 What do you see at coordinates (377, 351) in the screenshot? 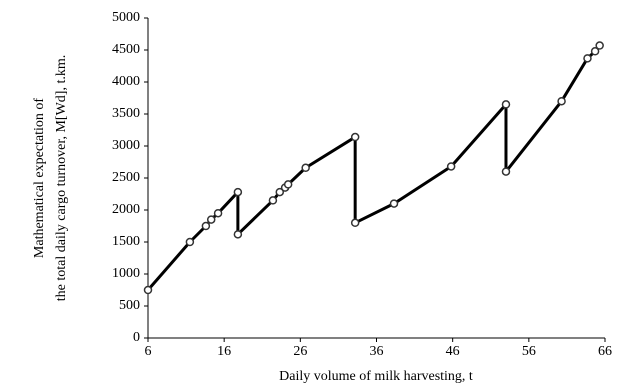
I see `x-tick-label: 36` at bounding box center [377, 351].